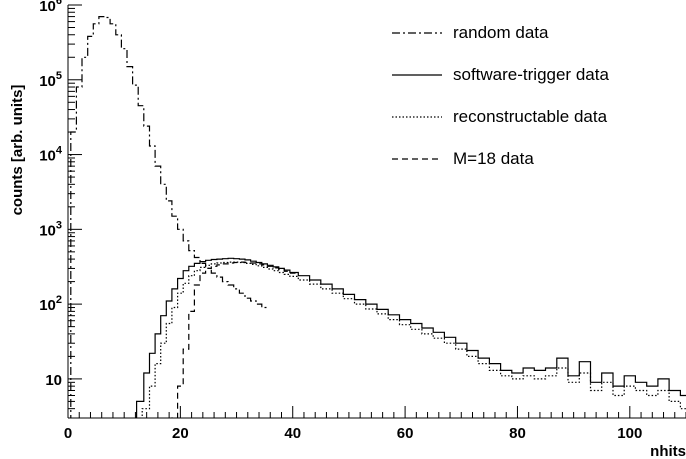  What do you see at coordinates (530, 116) in the screenshot?
I see `legend-label: reconstructable data` at bounding box center [530, 116].